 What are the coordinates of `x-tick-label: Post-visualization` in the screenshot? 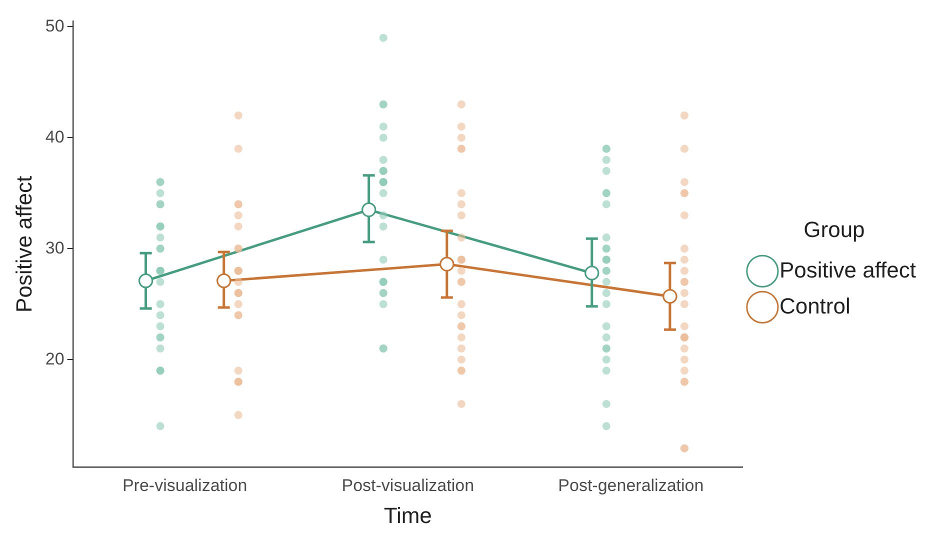 It's located at (408, 486).